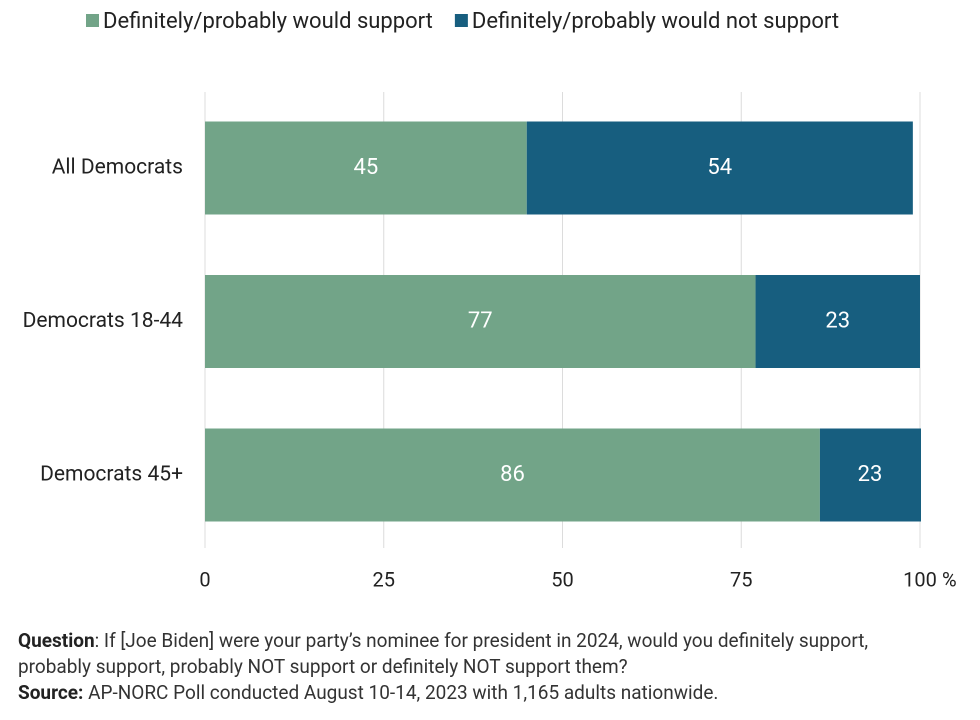 The image size is (980, 720). I want to click on y-tick-label: All Democrats, so click(117, 168).